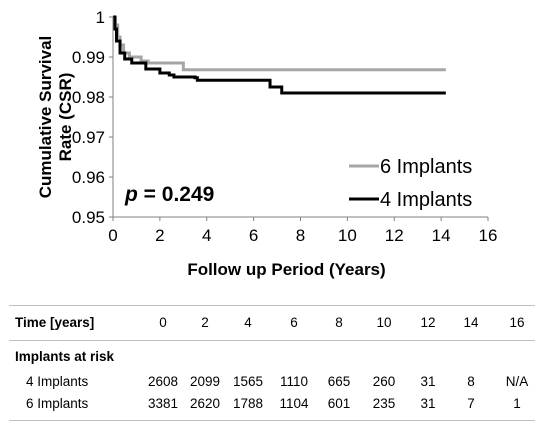 Image resolution: width=550 pixels, height=423 pixels. What do you see at coordinates (88, 177) in the screenshot?
I see `y-tick-label: 0.96` at bounding box center [88, 177].